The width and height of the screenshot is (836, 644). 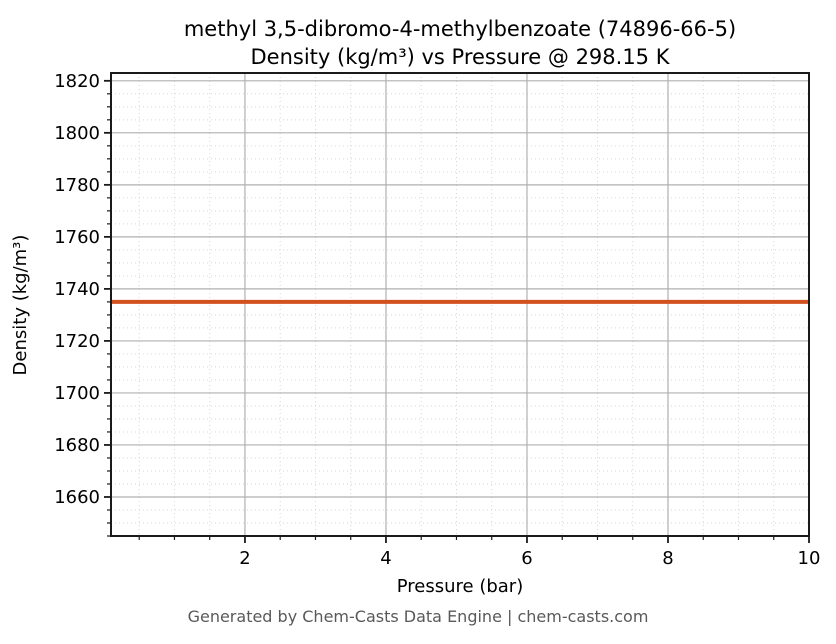 What do you see at coordinates (77, 393) in the screenshot?
I see `y-tick-label: 1700` at bounding box center [77, 393].